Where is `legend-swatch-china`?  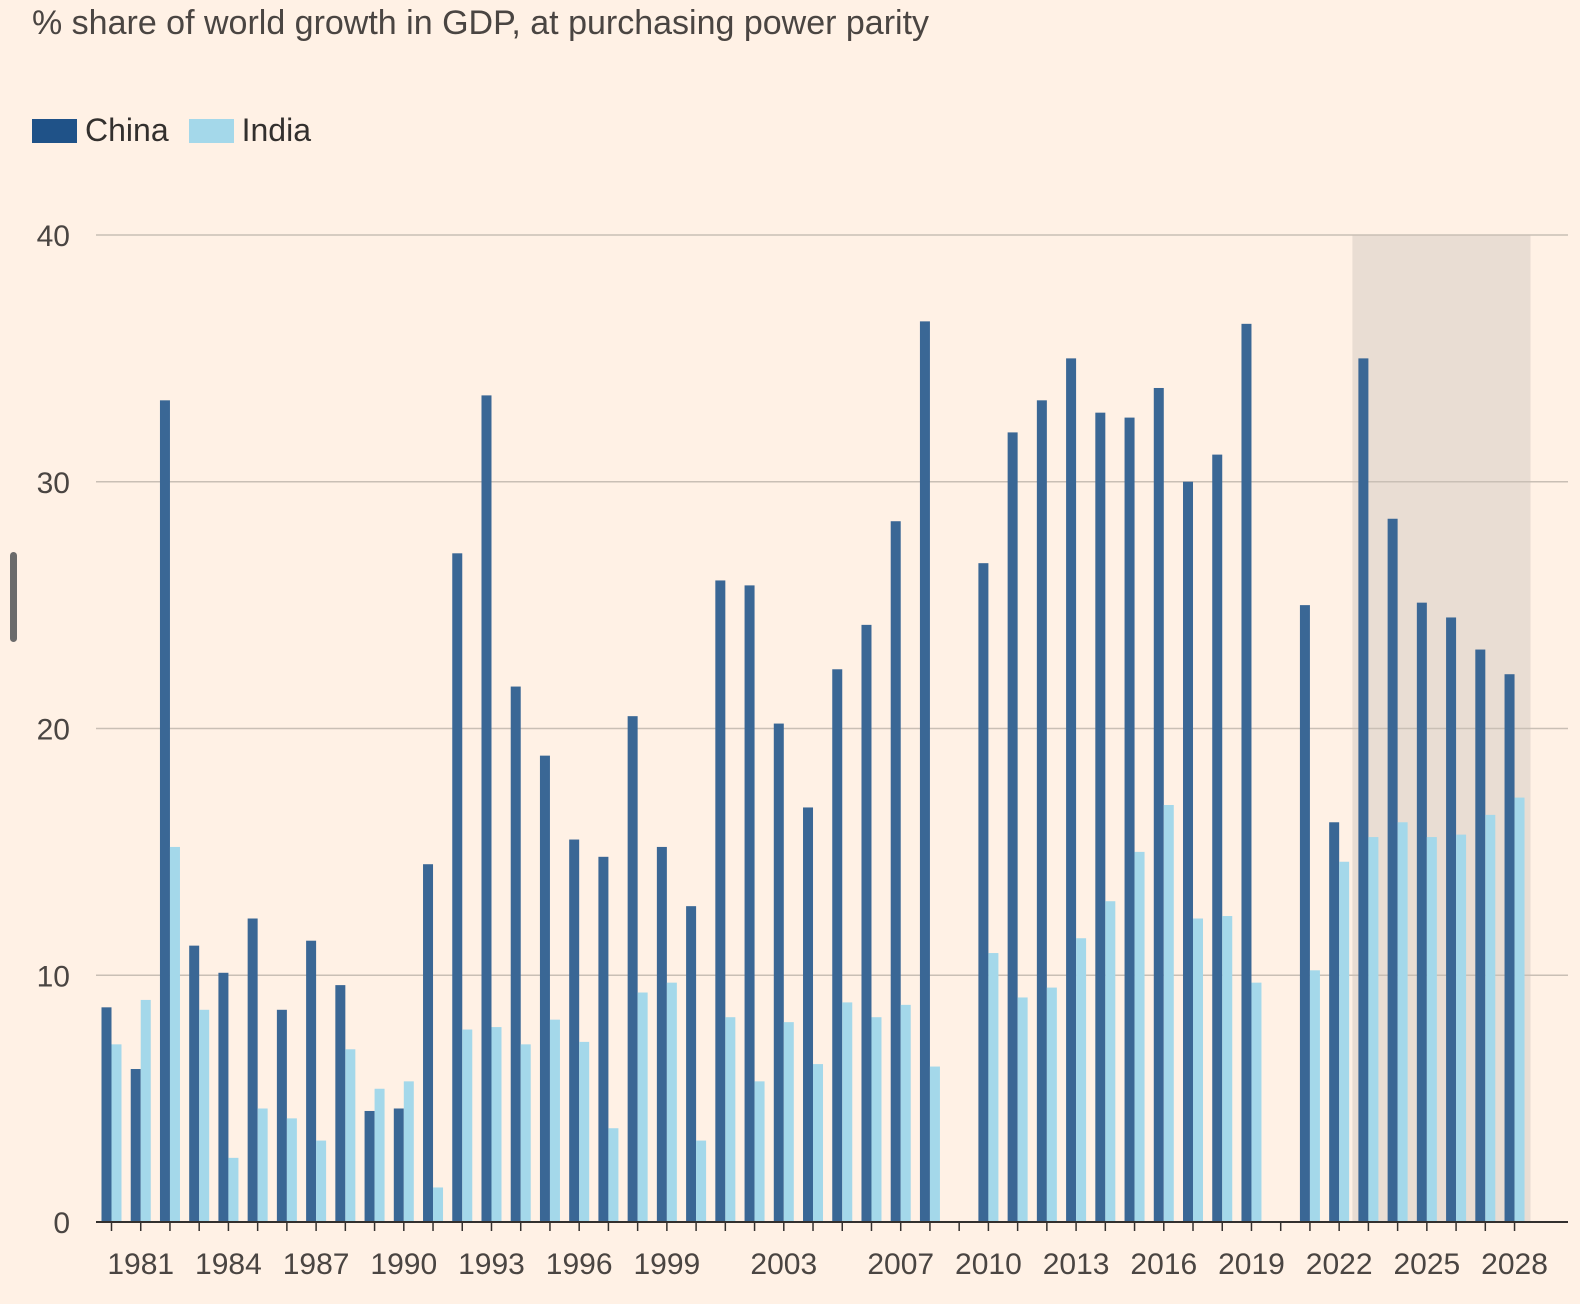
legend-swatch-china is located at coordinates (54, 130).